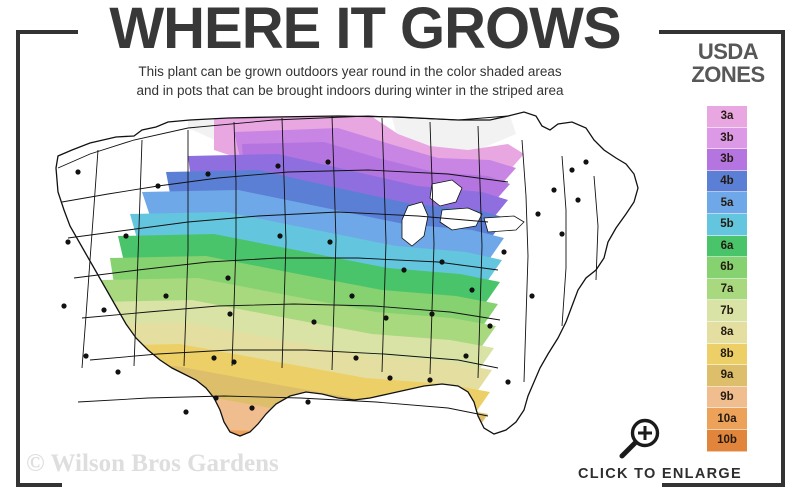  I want to click on legend-zone-label: 10a, so click(727, 418).